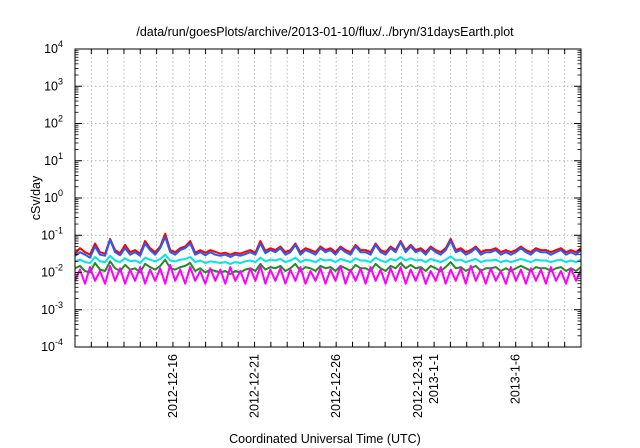  I want to click on y-tick-label: 10⁻⁴, so click(52, 345).